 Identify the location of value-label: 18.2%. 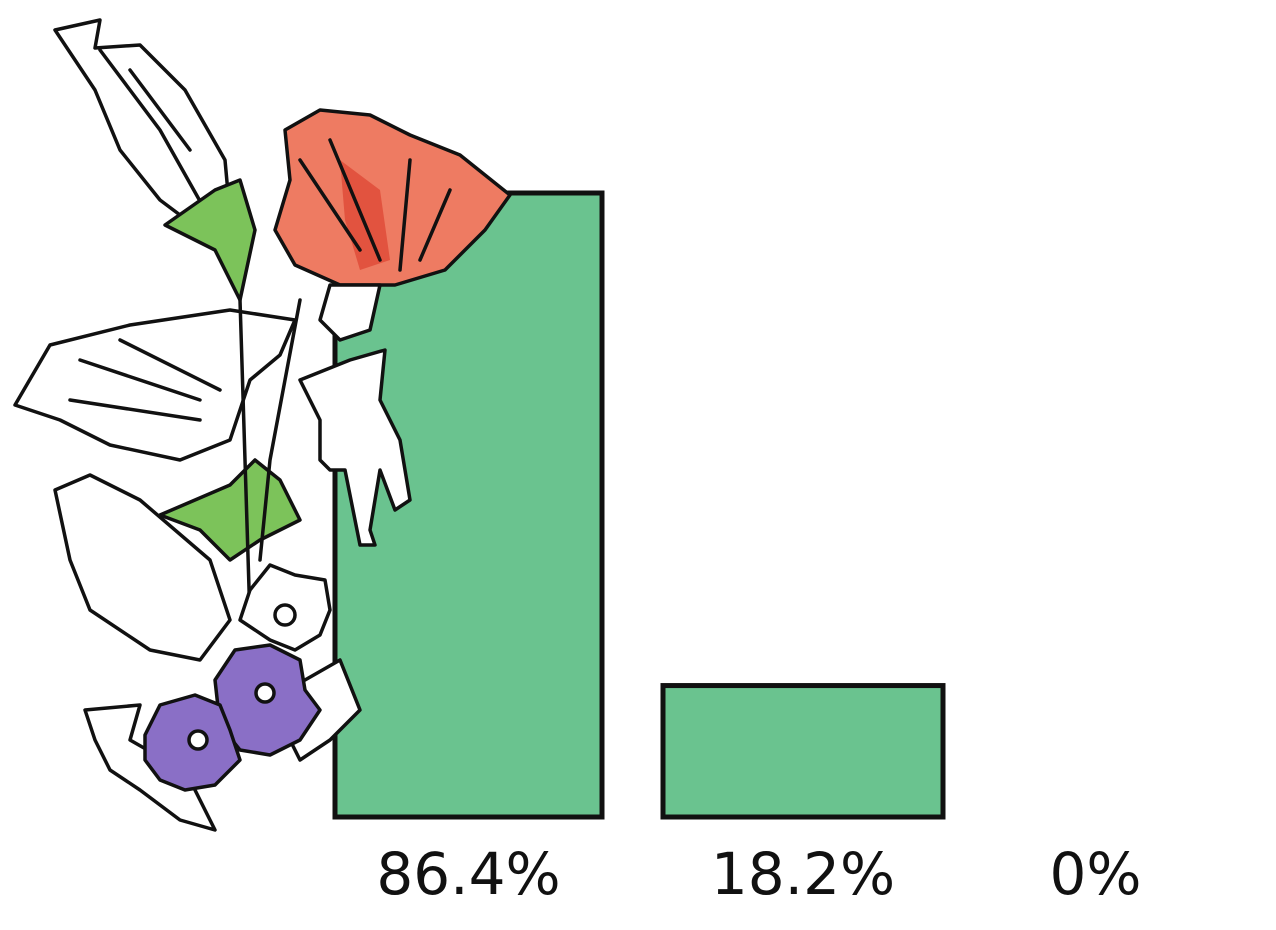
(803, 874).